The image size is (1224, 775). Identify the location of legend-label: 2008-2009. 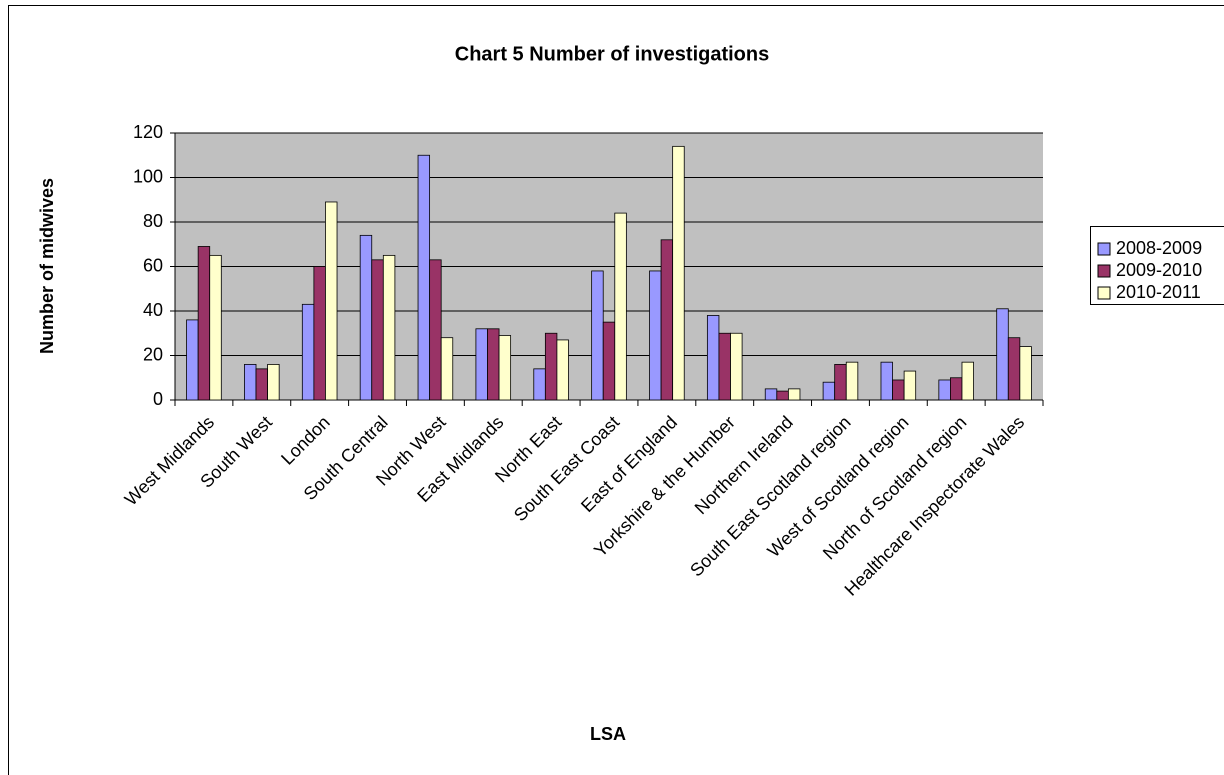
(1159, 248).